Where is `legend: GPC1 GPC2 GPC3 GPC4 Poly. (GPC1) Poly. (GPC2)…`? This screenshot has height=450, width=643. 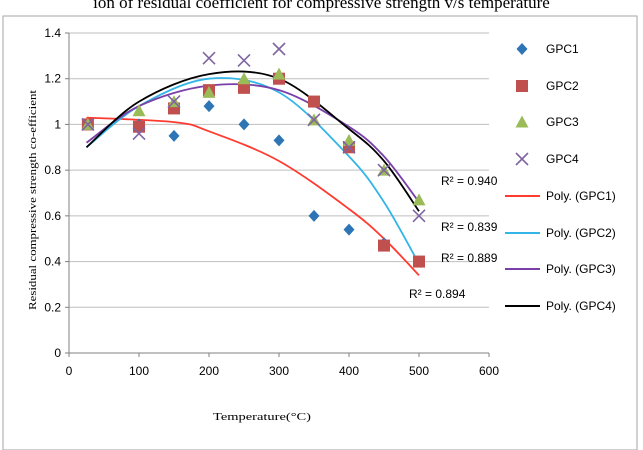
legend: GPC1 GPC2 GPC3 GPC4 Poly. (GPC1) Poly. (GPC2)… is located at coordinates (560, 177).